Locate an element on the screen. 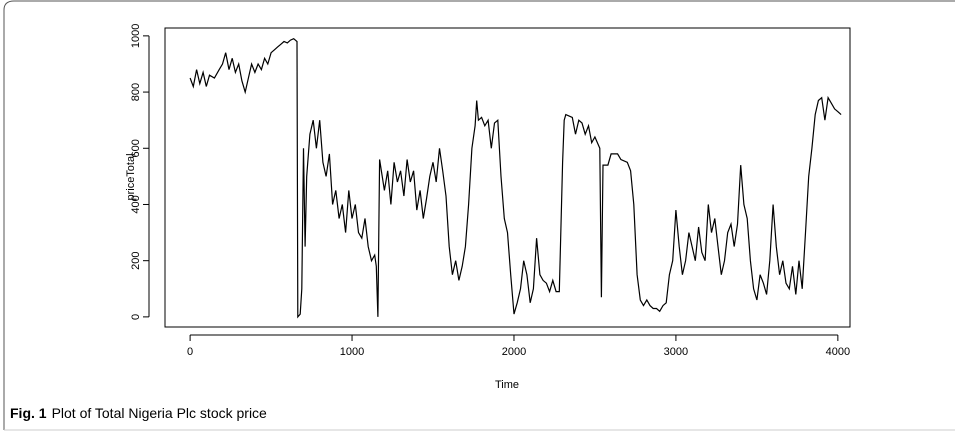 The width and height of the screenshot is (956, 439). caption-label: Fig. 1 is located at coordinates (28, 413).